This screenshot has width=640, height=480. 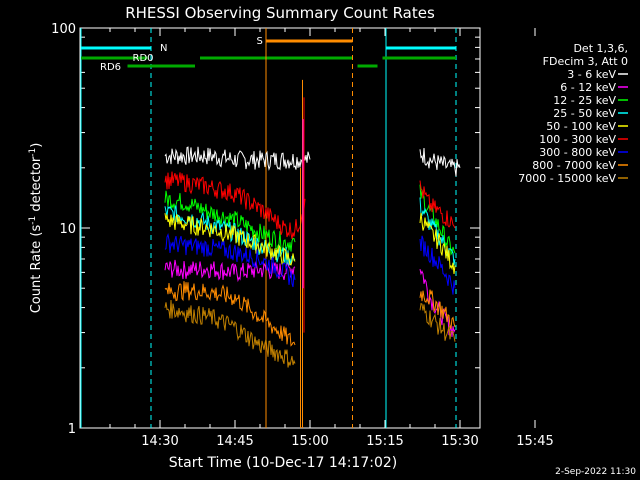 I want to click on x-axis-label: Start Time (10-Dec-17 14:17:02), so click(x=283, y=463).